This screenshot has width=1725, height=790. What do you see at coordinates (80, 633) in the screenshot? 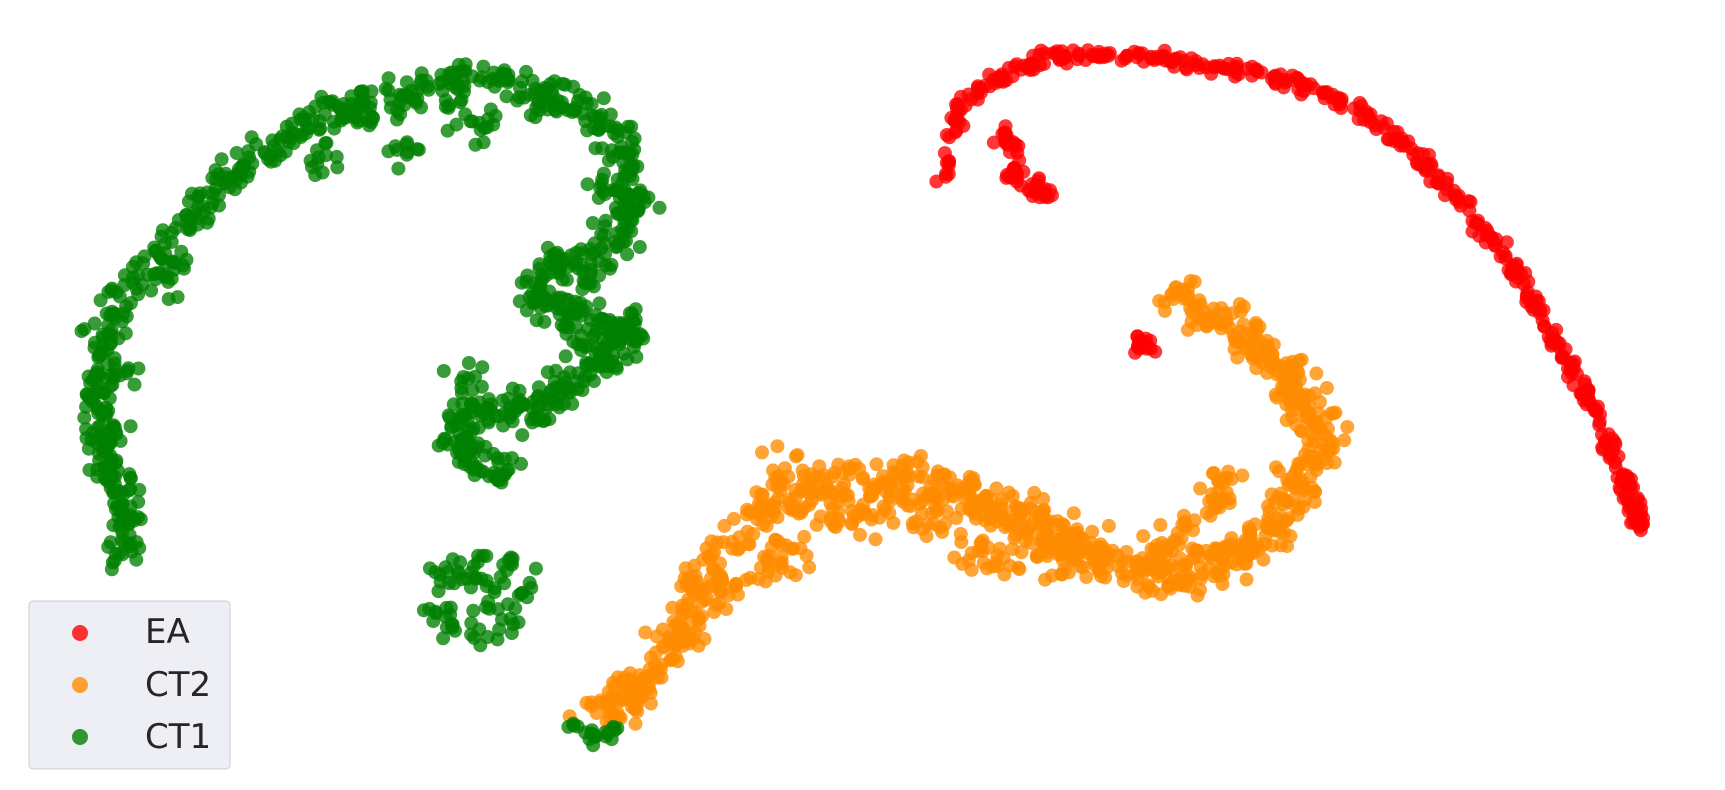
I see `legend-marker-ea` at bounding box center [80, 633].